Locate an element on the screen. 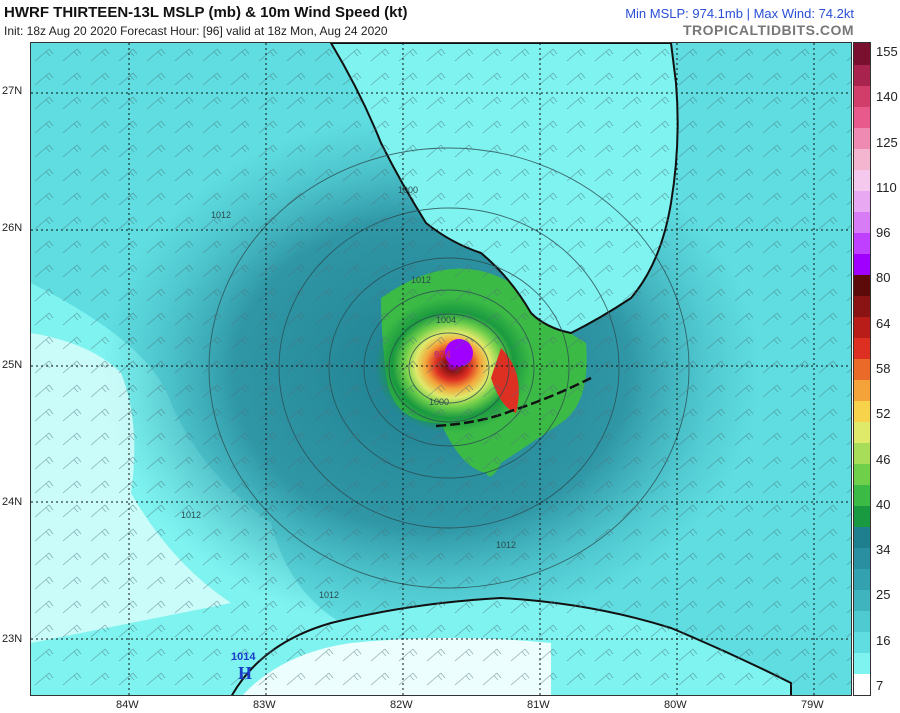 The width and height of the screenshot is (900, 713). longitude-label: 83W is located at coordinates (264, 705).